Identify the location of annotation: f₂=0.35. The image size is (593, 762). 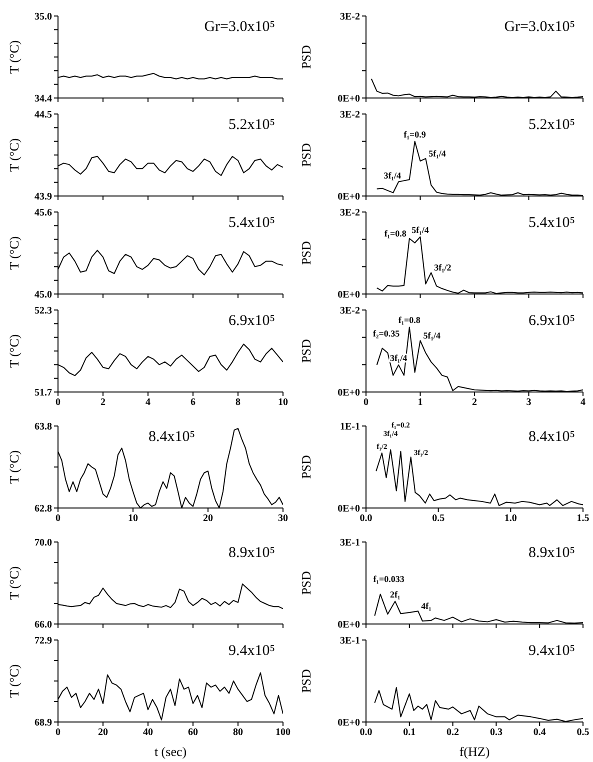
(386, 333).